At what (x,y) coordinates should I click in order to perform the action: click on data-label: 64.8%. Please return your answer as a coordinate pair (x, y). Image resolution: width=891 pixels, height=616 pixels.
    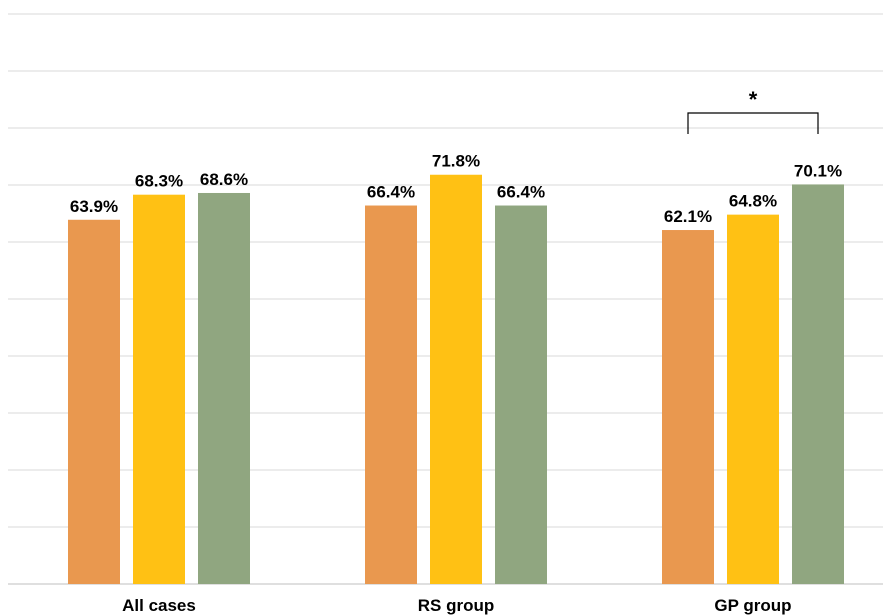
    Looking at the image, I should click on (753, 201).